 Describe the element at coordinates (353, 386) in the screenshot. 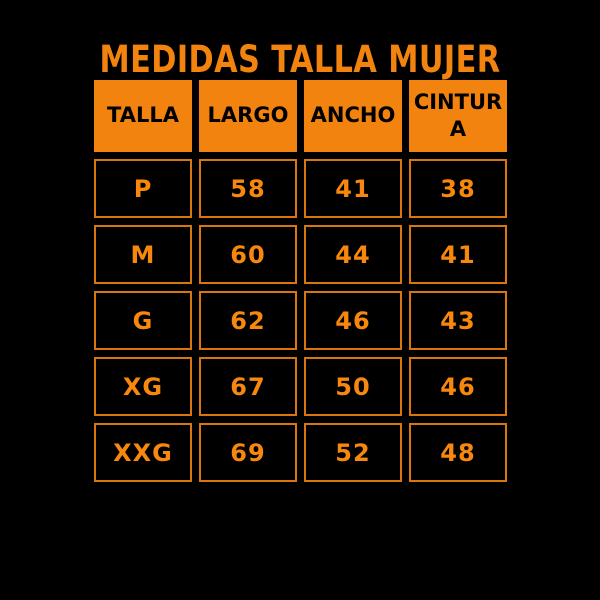

I see `value-cell-xg-ancho: 50` at that location.